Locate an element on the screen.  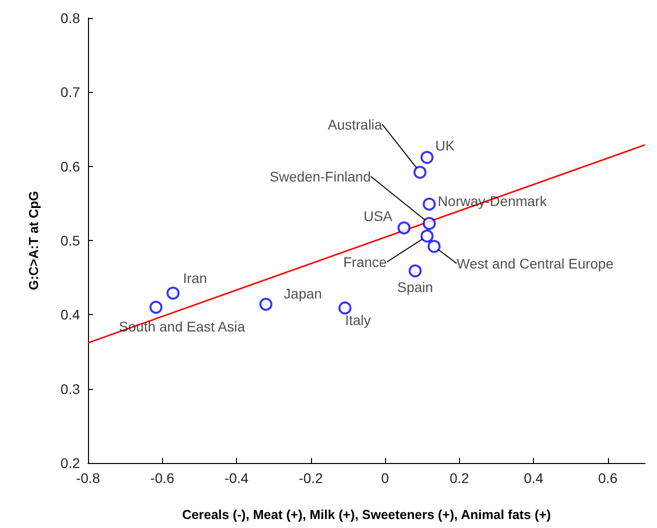
y-tick-label: 0.6 is located at coordinates (70, 166).